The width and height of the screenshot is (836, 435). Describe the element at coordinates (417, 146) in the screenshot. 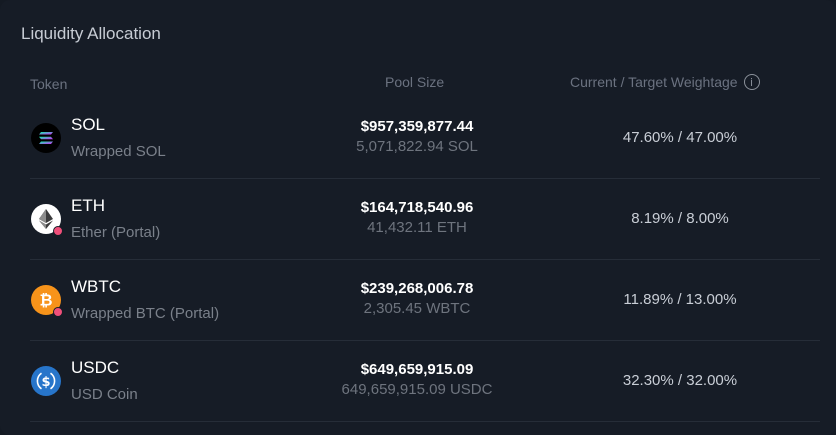

I see `pool-size-amount: 5,071,822.94 SOL` at that location.